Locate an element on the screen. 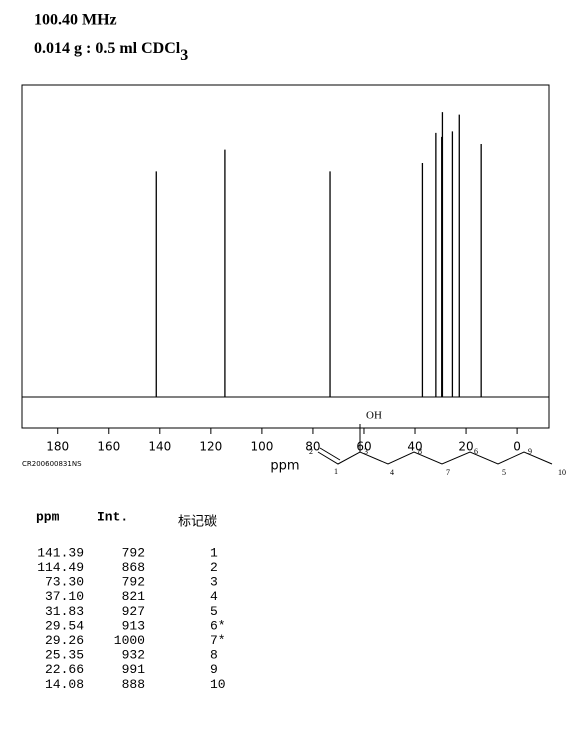  int-cell: 991 is located at coordinates (134, 669).